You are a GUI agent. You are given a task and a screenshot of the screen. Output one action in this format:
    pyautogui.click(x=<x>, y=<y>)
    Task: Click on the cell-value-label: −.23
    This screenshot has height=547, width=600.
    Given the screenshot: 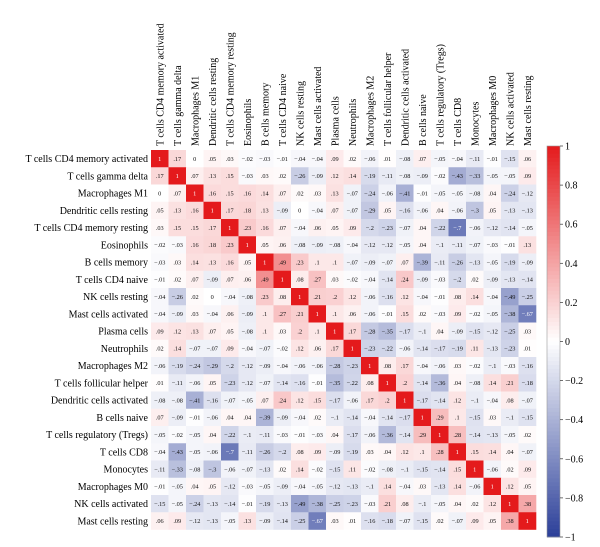 What is the action you would take?
    pyautogui.click(x=509, y=349)
    